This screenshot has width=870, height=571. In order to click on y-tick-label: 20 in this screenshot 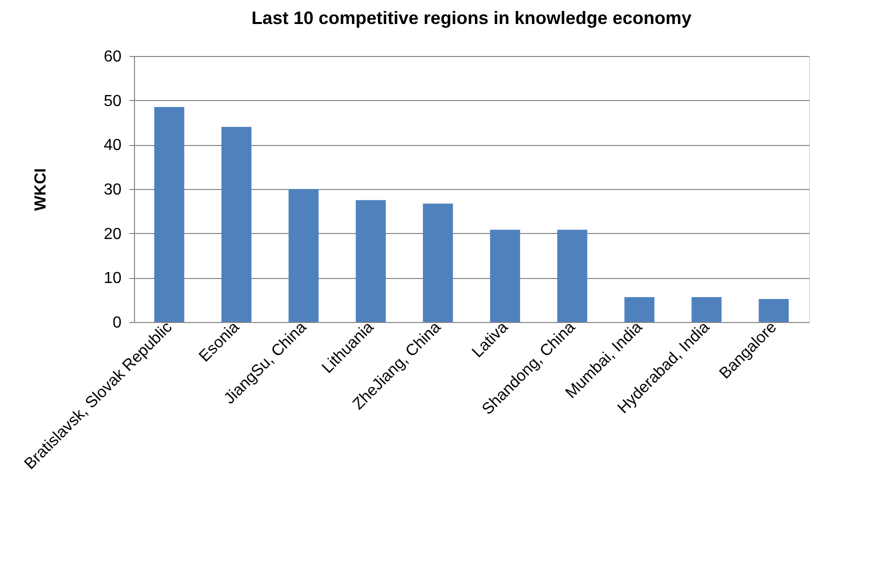, I will do `click(113, 234)`.